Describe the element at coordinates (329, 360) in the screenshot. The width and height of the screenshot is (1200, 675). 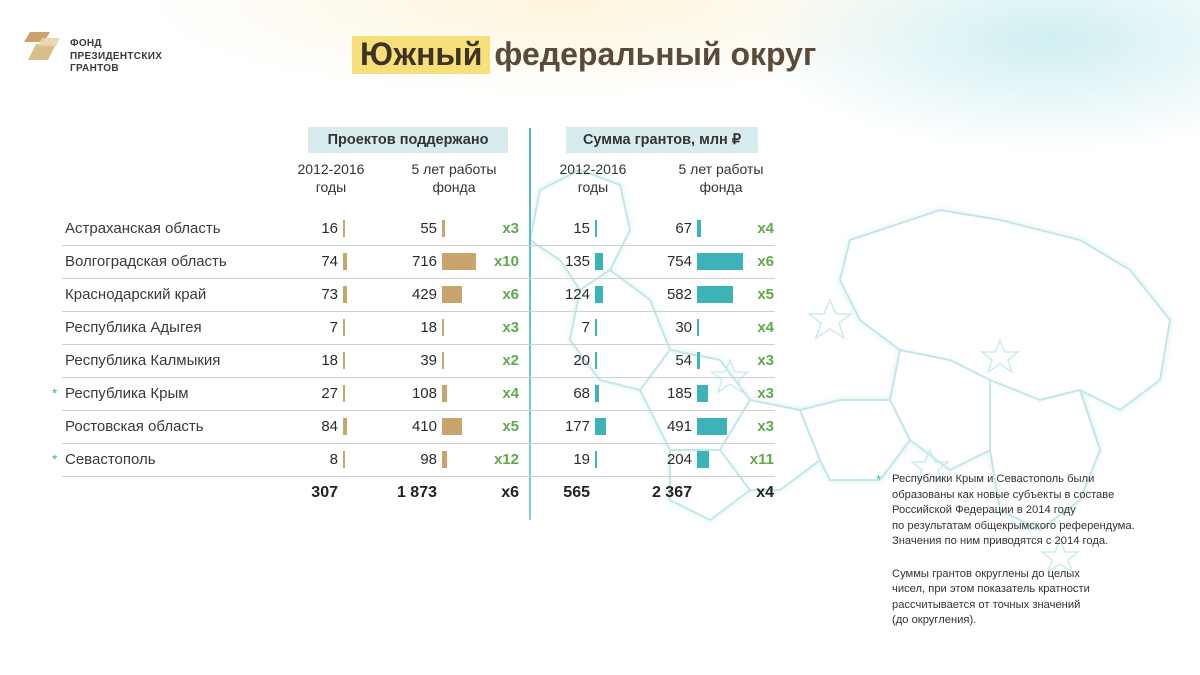
I see `projects-2012-2016-value: 18` at that location.